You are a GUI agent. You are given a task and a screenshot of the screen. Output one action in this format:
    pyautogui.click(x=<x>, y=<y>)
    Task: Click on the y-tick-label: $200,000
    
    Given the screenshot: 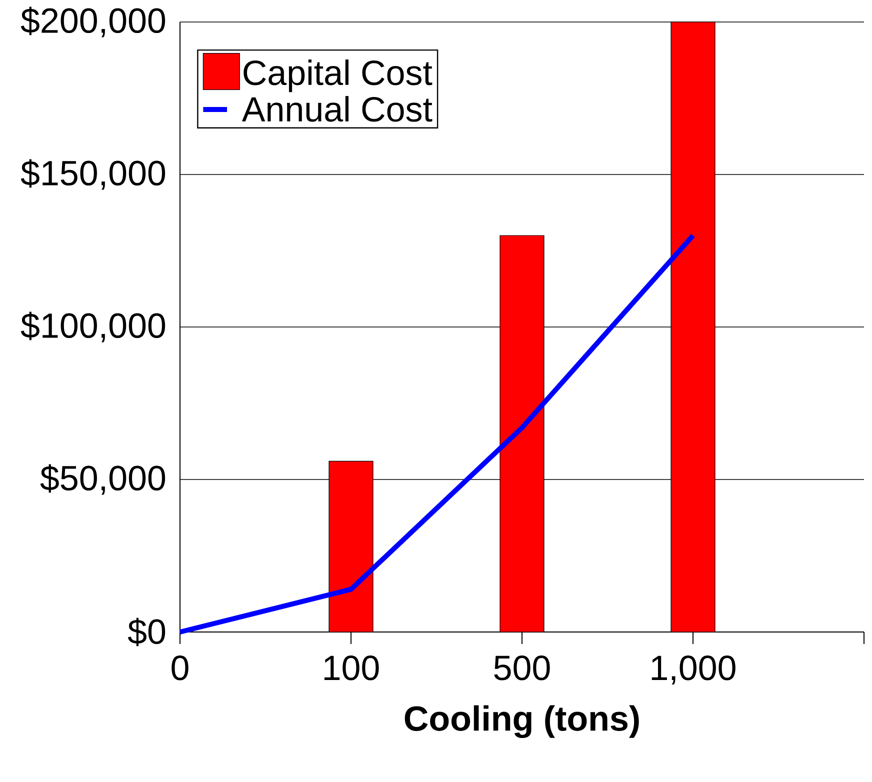 What is the action you would take?
    pyautogui.click(x=93, y=22)
    